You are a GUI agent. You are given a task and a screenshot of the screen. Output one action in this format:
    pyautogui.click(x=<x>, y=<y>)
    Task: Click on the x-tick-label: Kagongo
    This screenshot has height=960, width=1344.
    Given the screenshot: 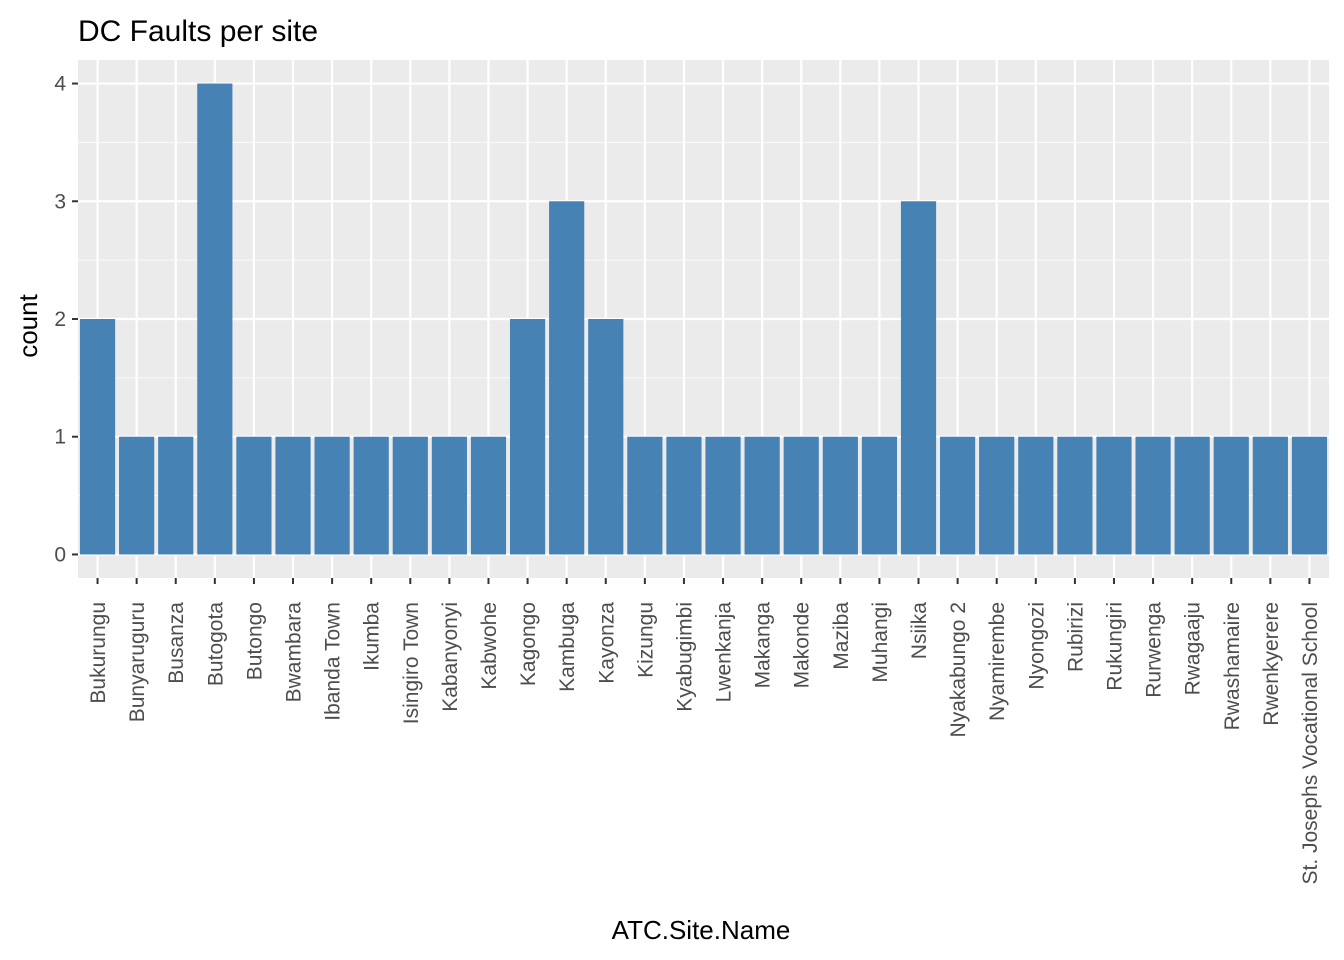 What is the action you would take?
    pyautogui.click(x=528, y=644)
    